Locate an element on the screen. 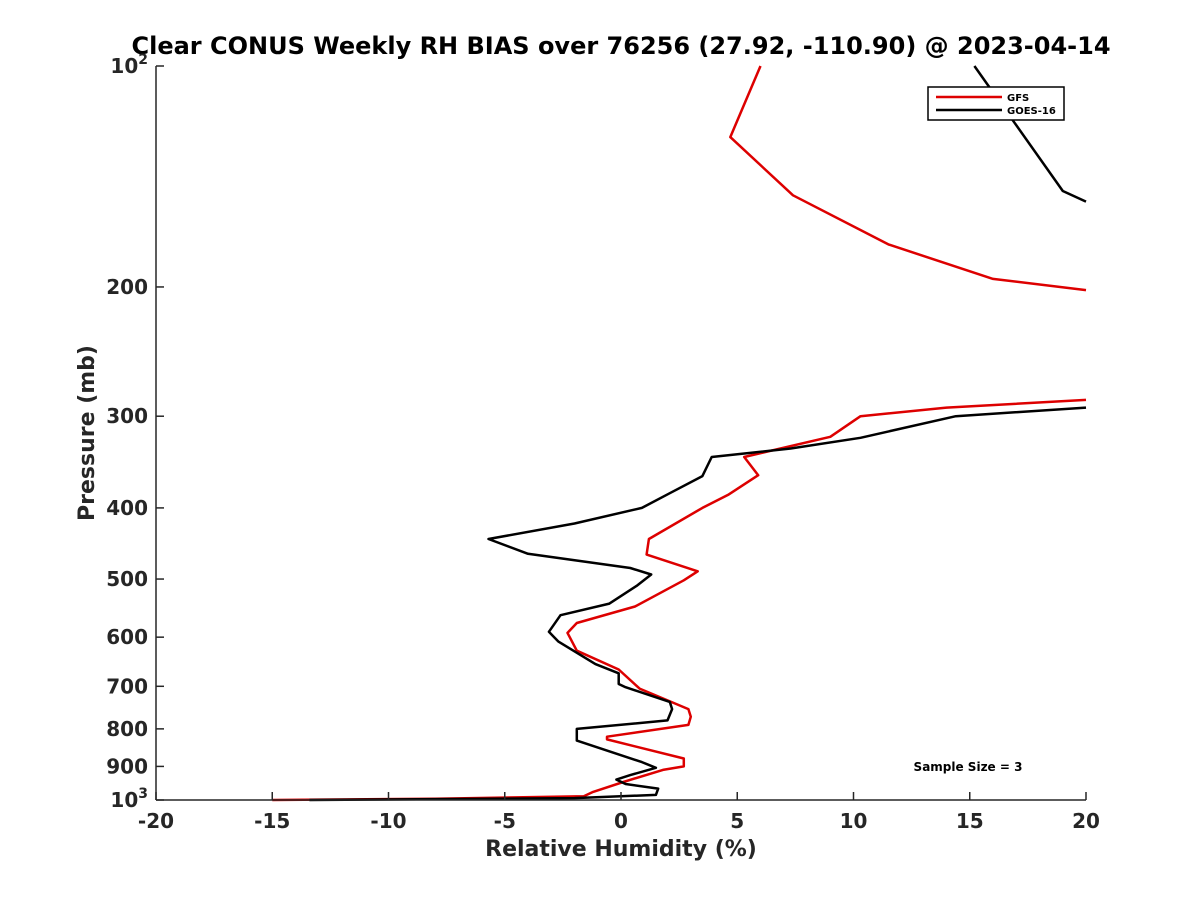 The image size is (1200, 900). y-tick-label: 800 is located at coordinates (127, 729).